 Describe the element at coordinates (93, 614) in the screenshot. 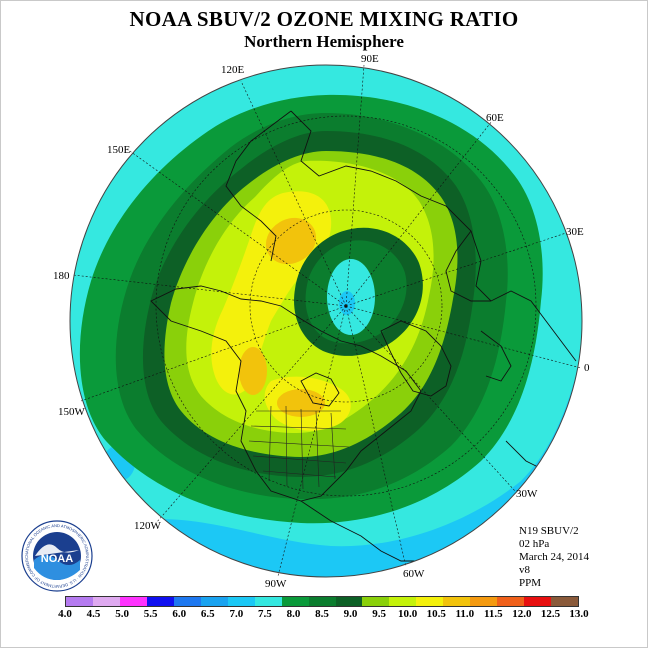

I see `colorbar-tick-label: 4.5` at that location.